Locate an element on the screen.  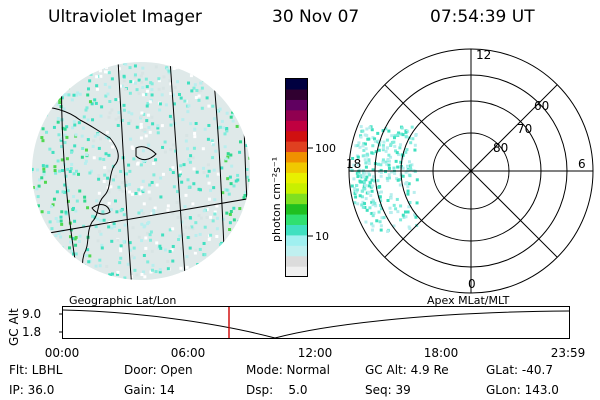
info-dsp: Dsp: 5.0 is located at coordinates (277, 390).